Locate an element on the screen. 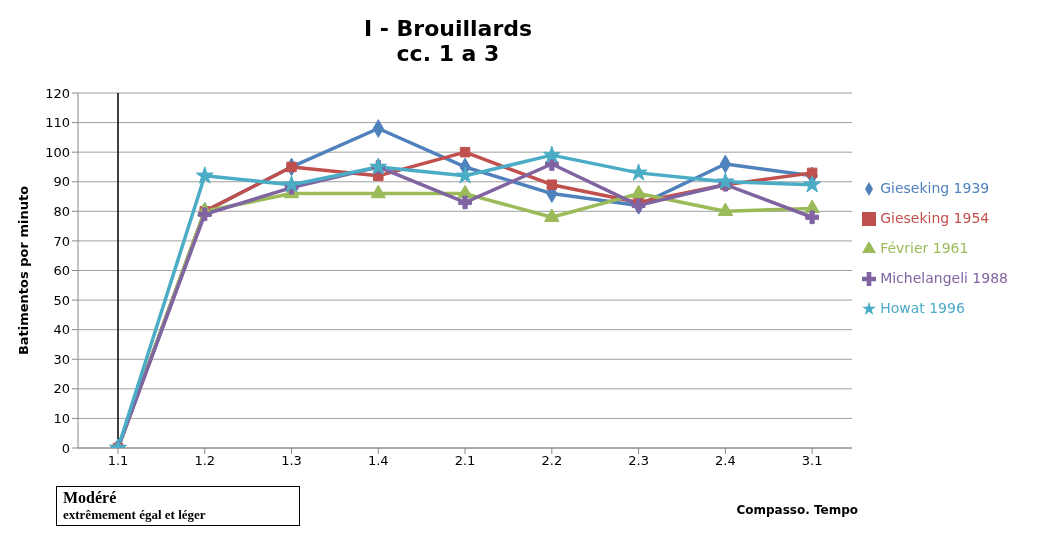 Image resolution: width=1040 pixels, height=542 pixels. x-tick-label: 1.1 is located at coordinates (118, 461).